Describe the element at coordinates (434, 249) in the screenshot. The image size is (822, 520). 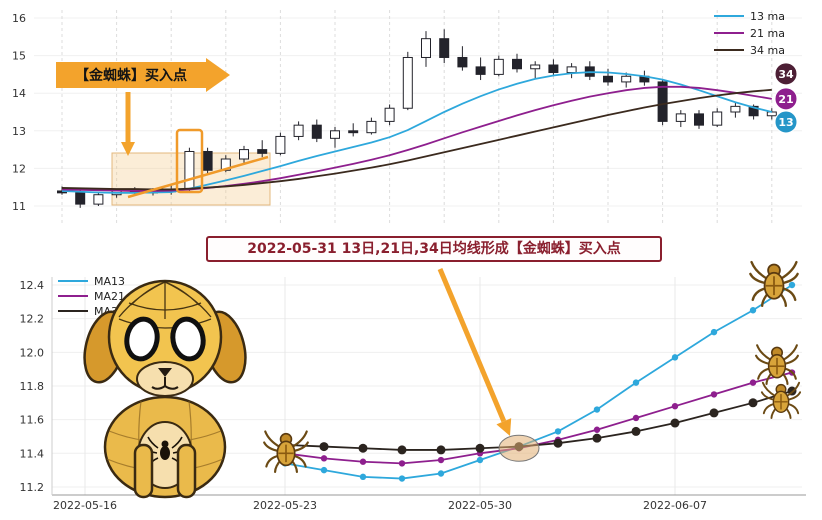
I see `buy-point-annotation: 2022-05-31 13日,21日,34日均线形成【金蜘蛛】买入点` at that location.